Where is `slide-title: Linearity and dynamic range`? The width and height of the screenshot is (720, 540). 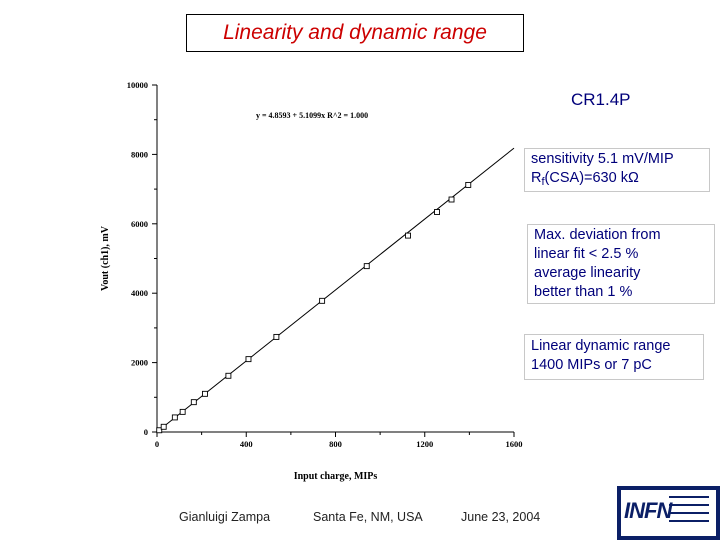
slide-title: Linearity and dynamic range is located at coordinates (355, 32).